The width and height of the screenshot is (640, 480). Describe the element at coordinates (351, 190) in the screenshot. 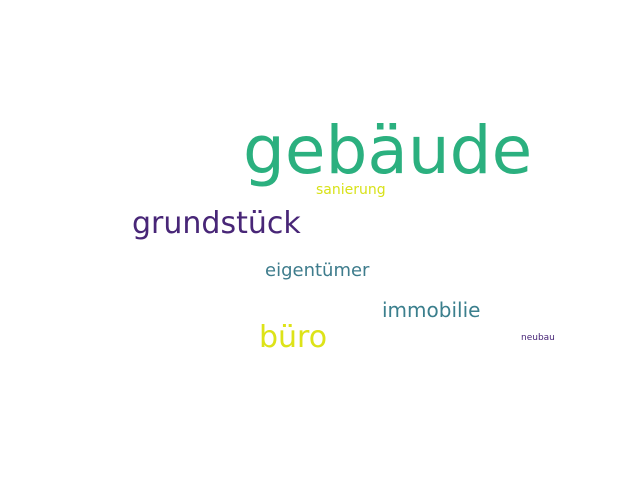

I see `word-sanierung: sanierung` at that location.